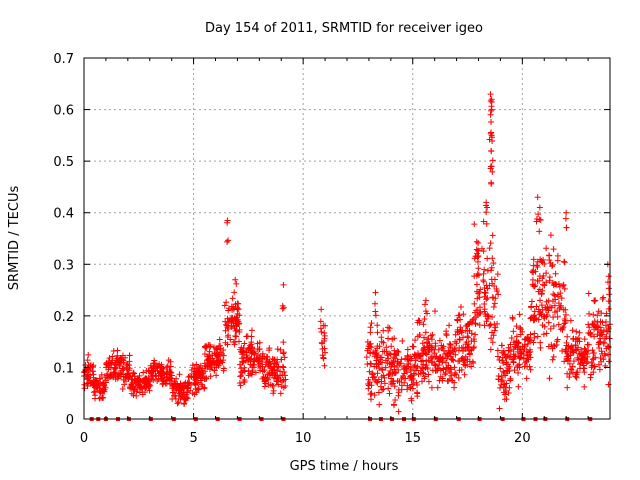 This screenshot has height=480, width=640. What do you see at coordinates (84, 438) in the screenshot?
I see `x-tick-label: 0` at bounding box center [84, 438].